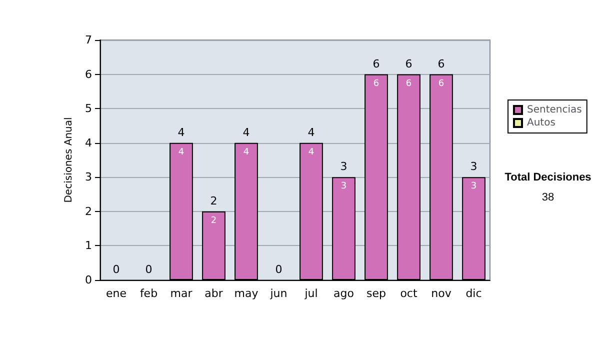 Image resolution: width=600 pixels, height=340 pixels. Describe the element at coordinates (548, 198) in the screenshot. I see `text: 38` at that location.